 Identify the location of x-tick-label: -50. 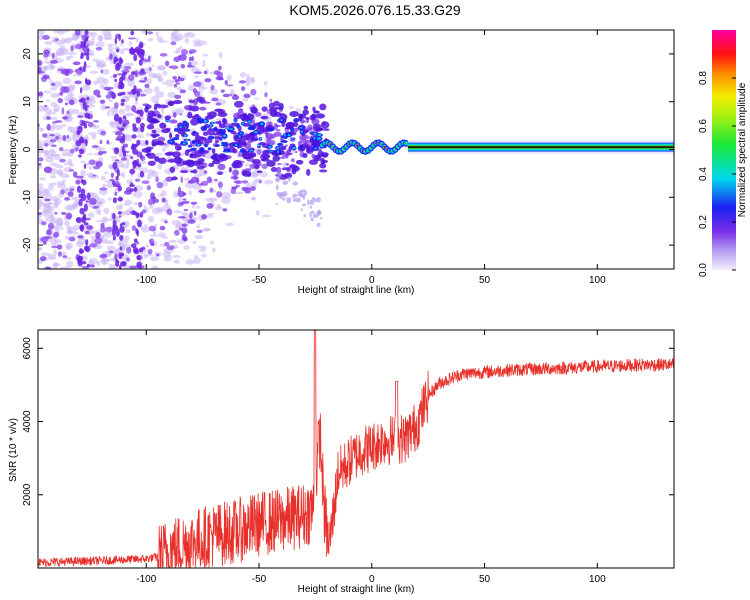
(259, 579).